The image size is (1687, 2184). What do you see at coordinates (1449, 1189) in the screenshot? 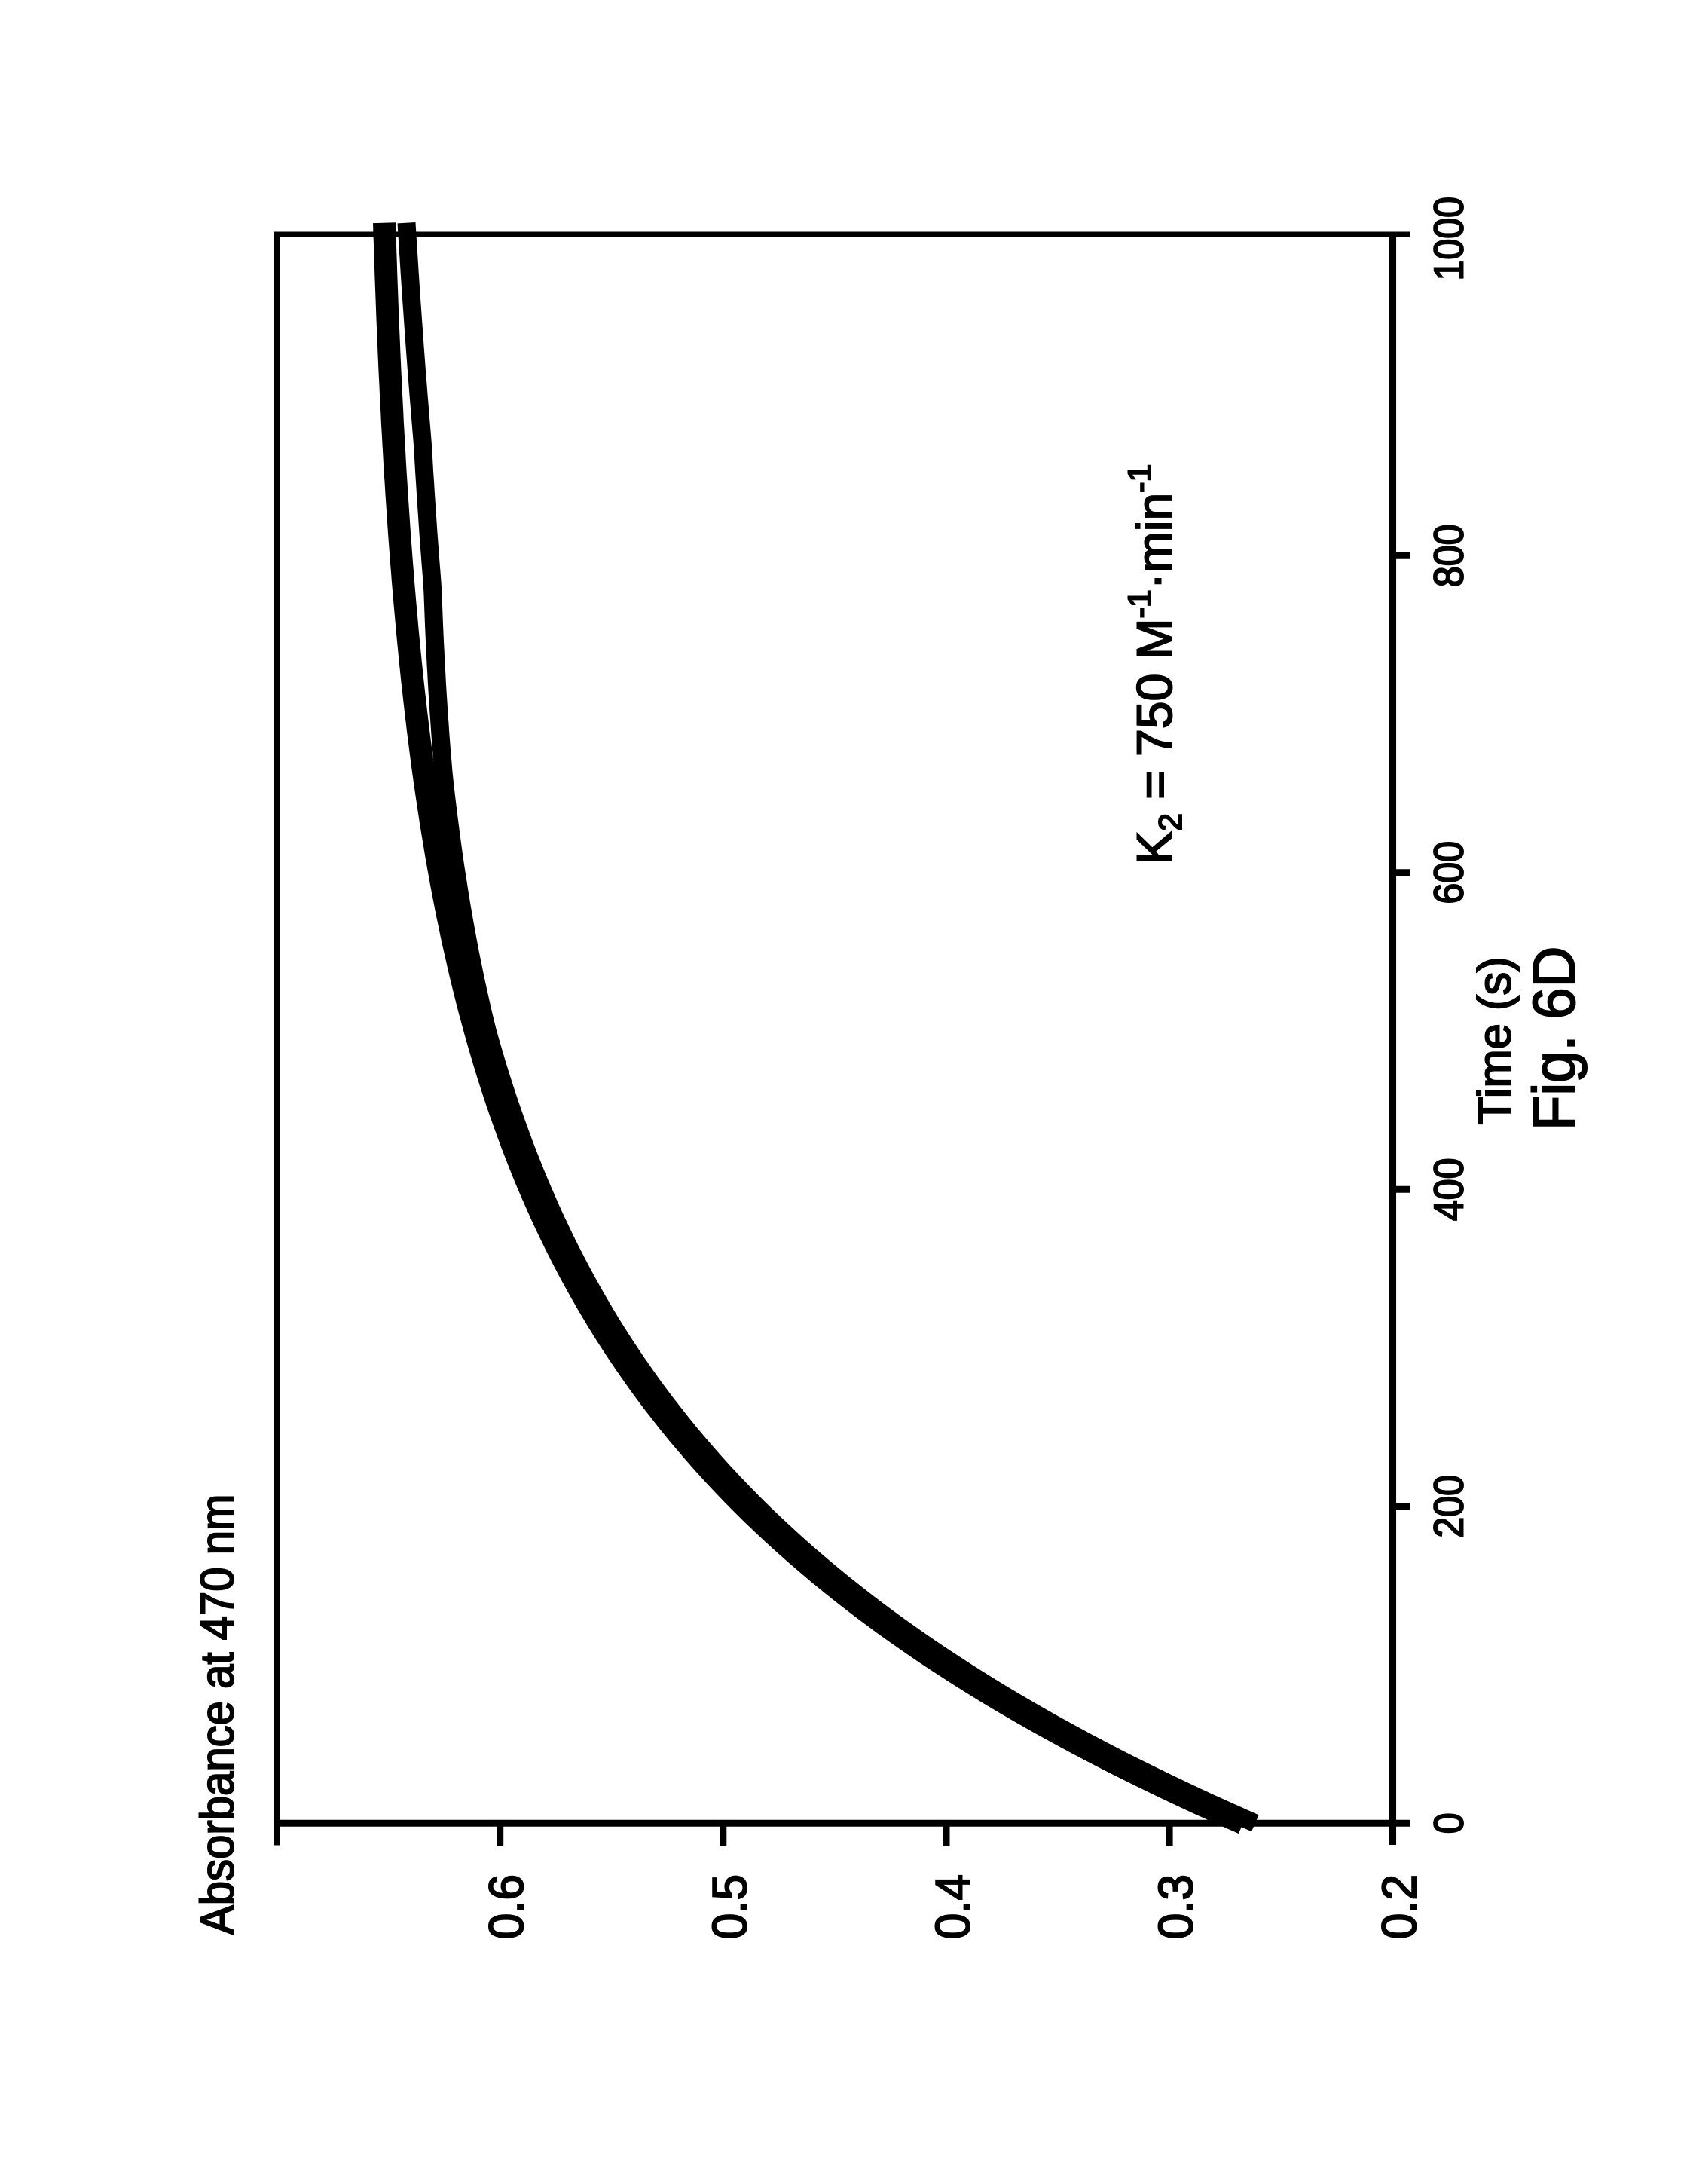
I see `svg-text: 400` at bounding box center [1449, 1189].